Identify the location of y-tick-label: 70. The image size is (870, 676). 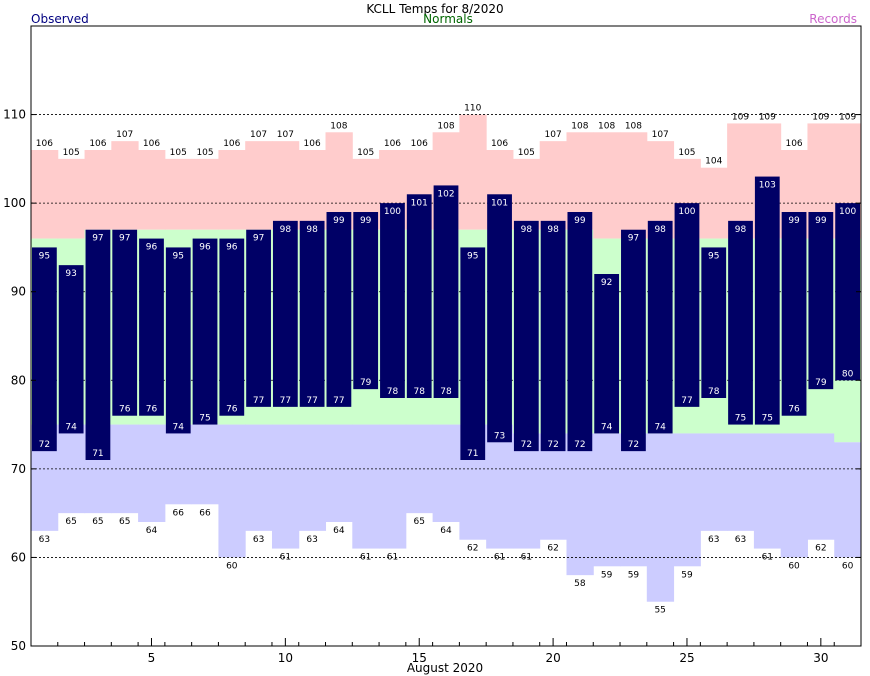
(18, 469).